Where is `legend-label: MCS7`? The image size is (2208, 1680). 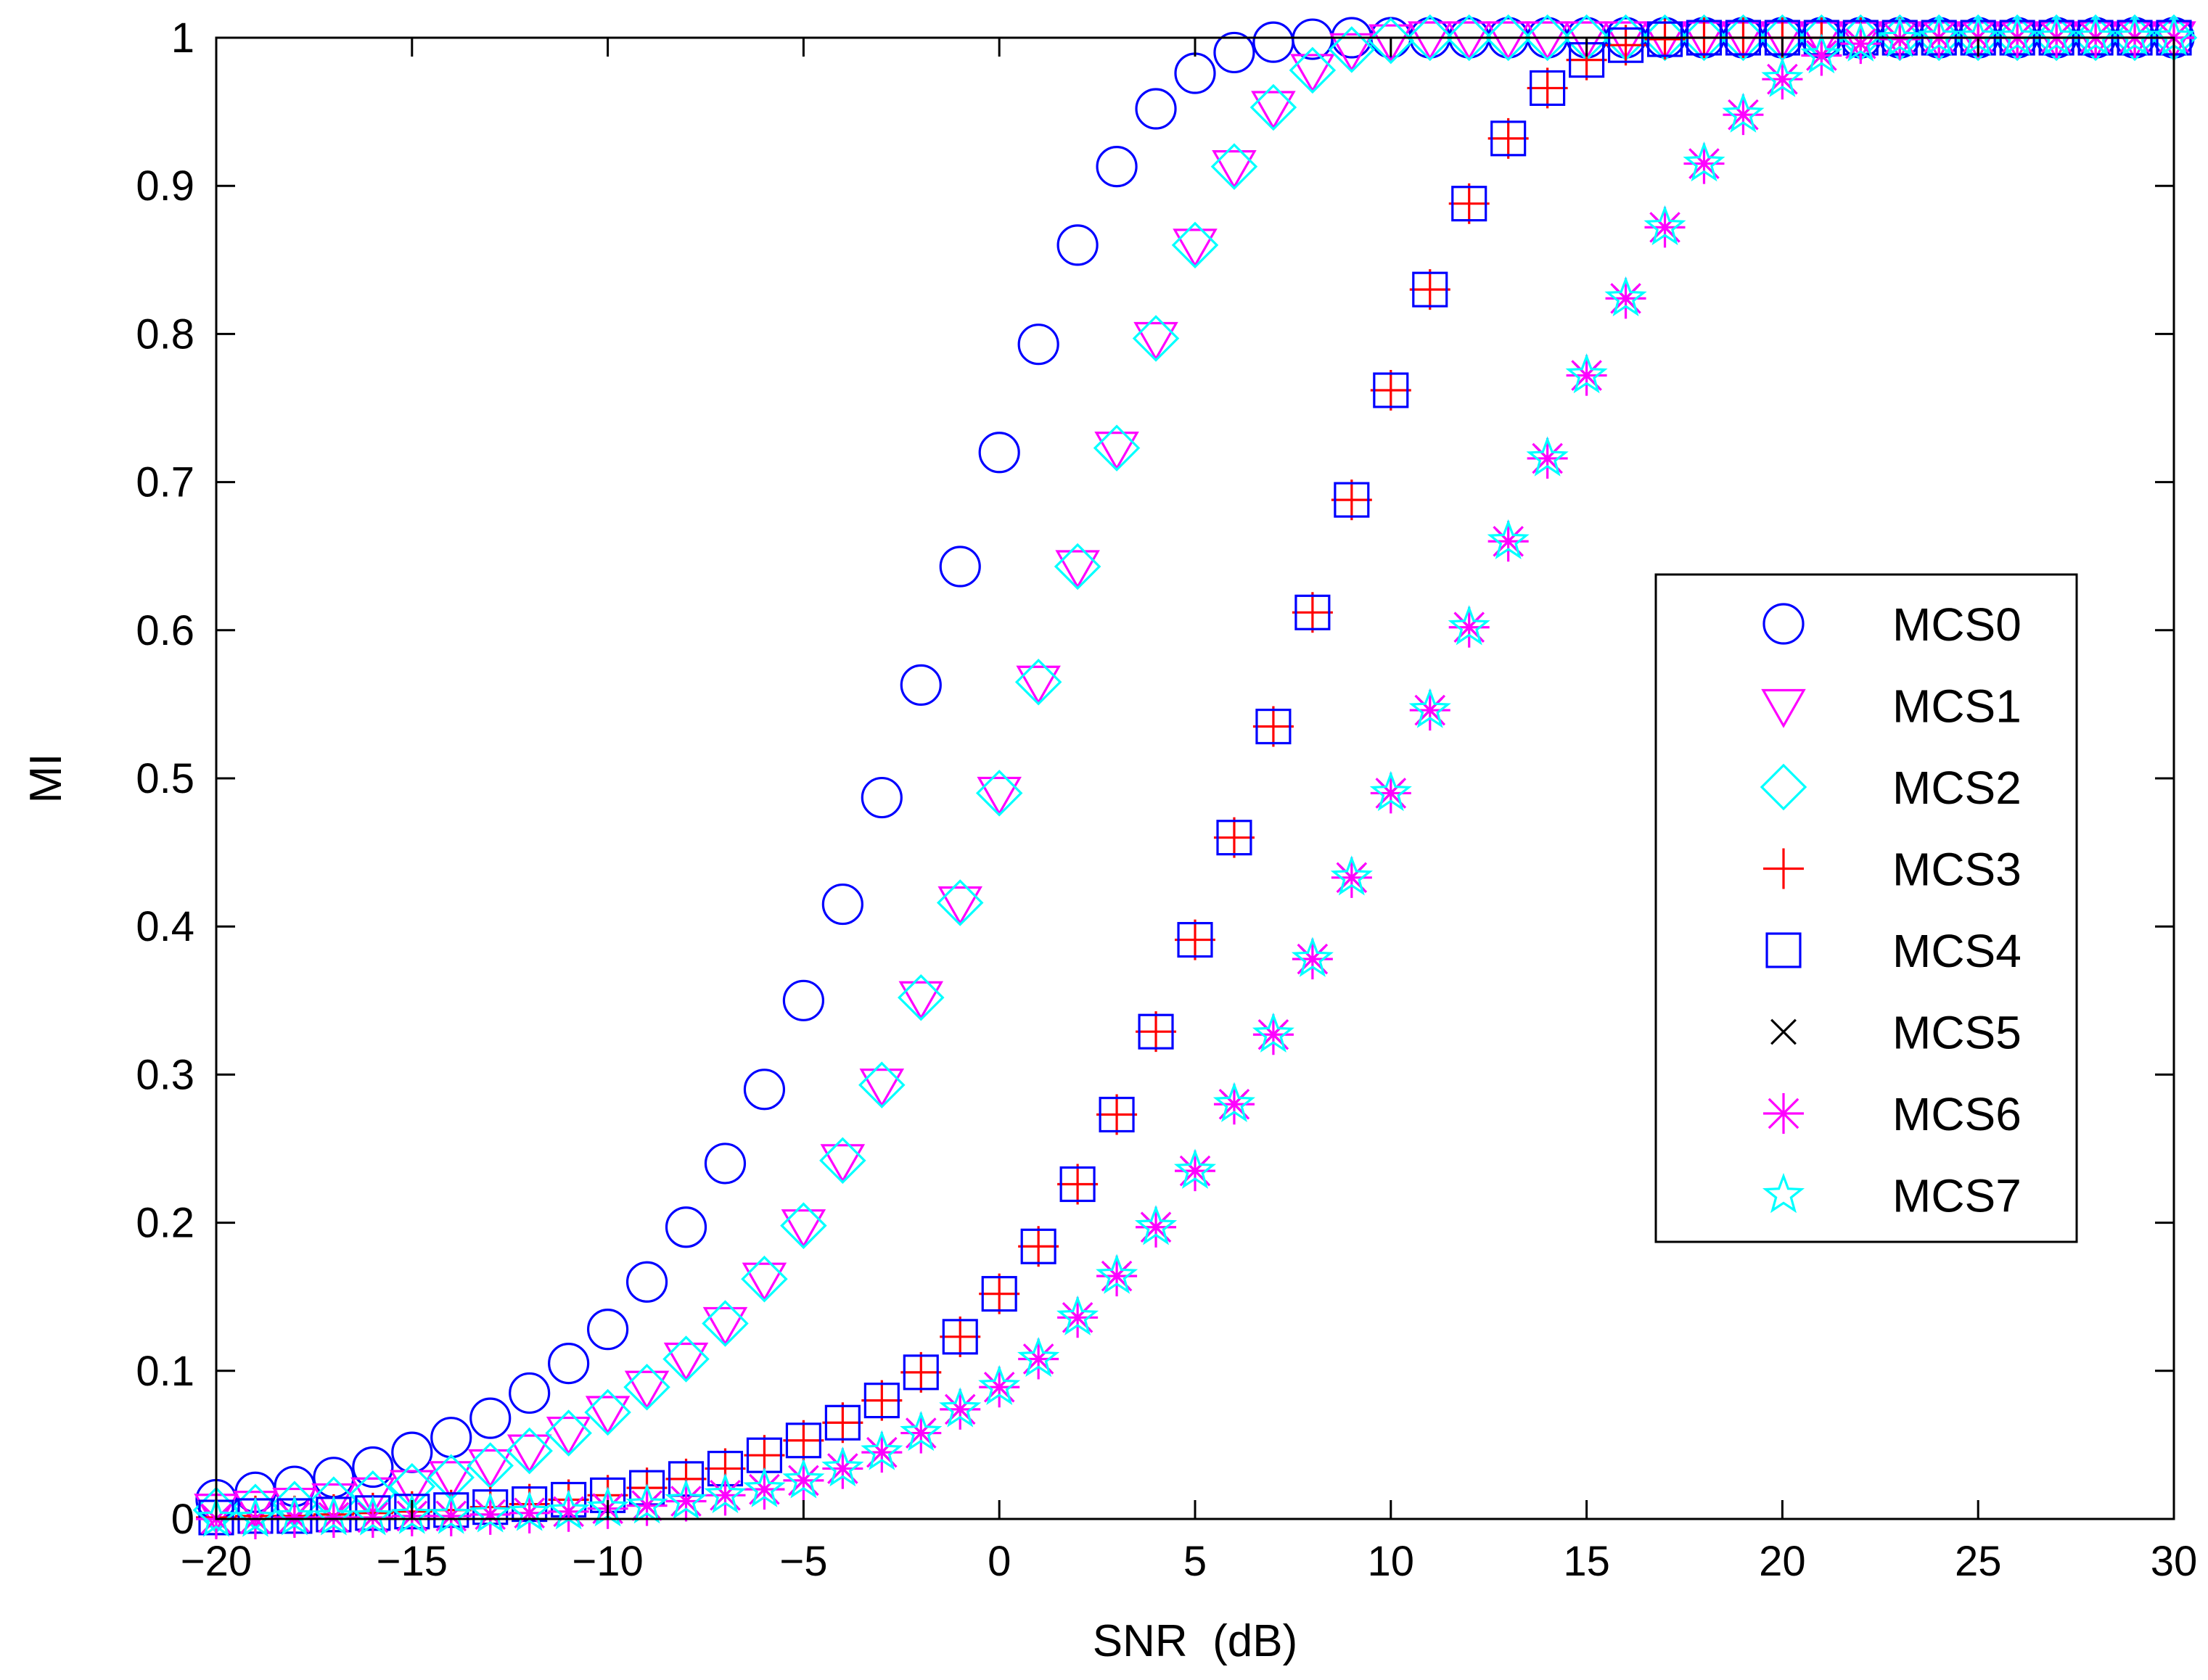 legend-label: MCS7 is located at coordinates (1957, 1196).